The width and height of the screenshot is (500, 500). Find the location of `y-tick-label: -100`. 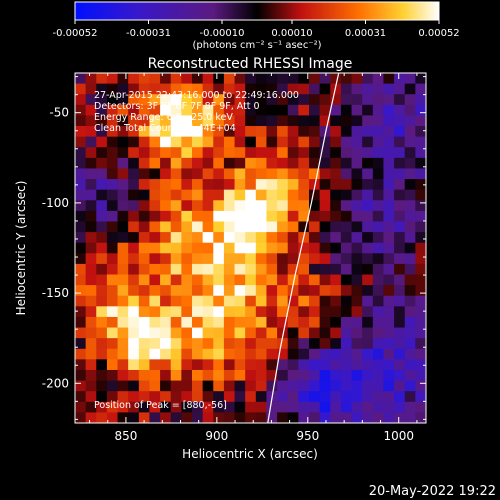

y-tick-label: -100 is located at coordinates (55, 203).